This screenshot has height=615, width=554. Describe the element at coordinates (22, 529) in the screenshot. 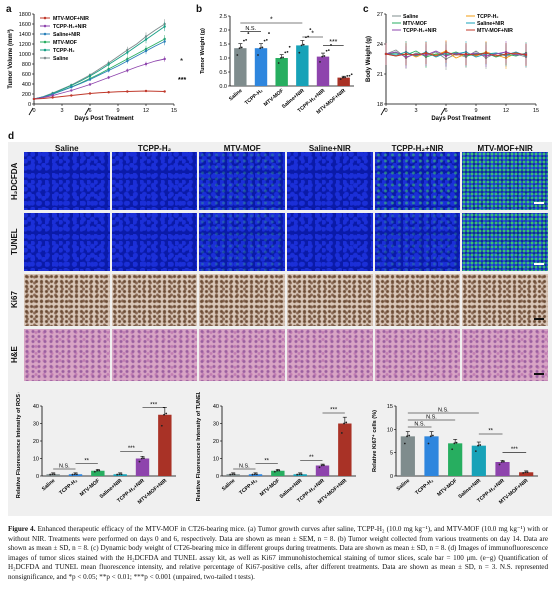

I see `caption-lead: Figure 4.` at that location.